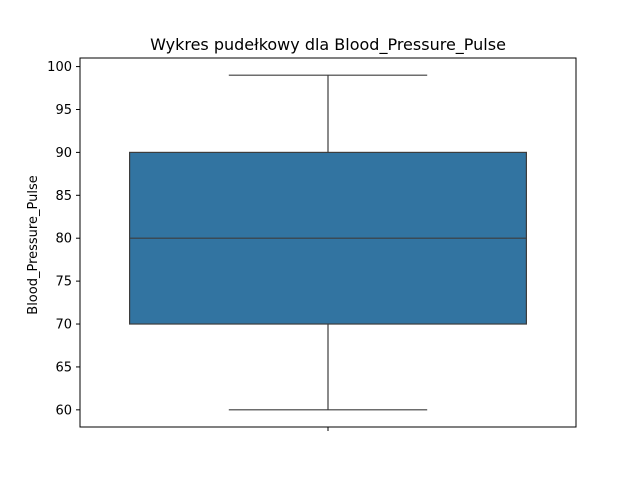 This screenshot has width=640, height=480. I want to click on y-tick-label: 75, so click(63, 282).